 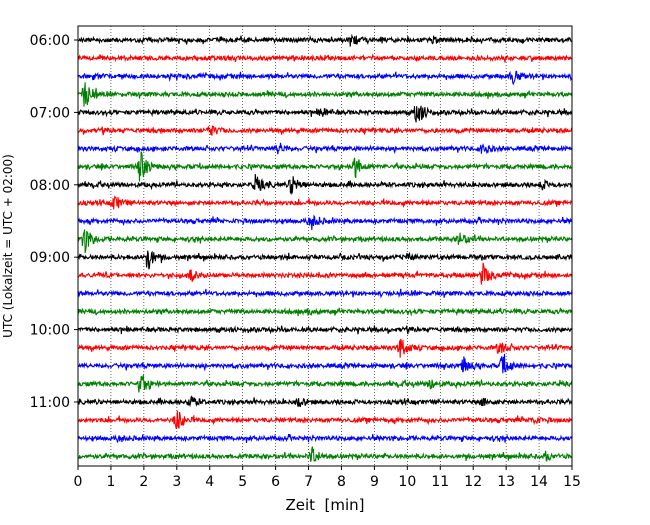 I want to click on y-axis-ticks: 06:00 07:00 08:00 09:00 10:00 11:00, so click(x=54, y=222).